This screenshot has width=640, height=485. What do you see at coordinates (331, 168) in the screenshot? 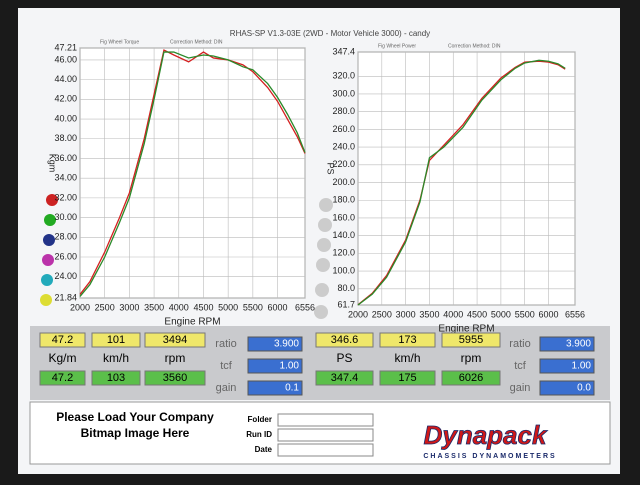
I see `y-axis-label: PS` at bounding box center [331, 168].